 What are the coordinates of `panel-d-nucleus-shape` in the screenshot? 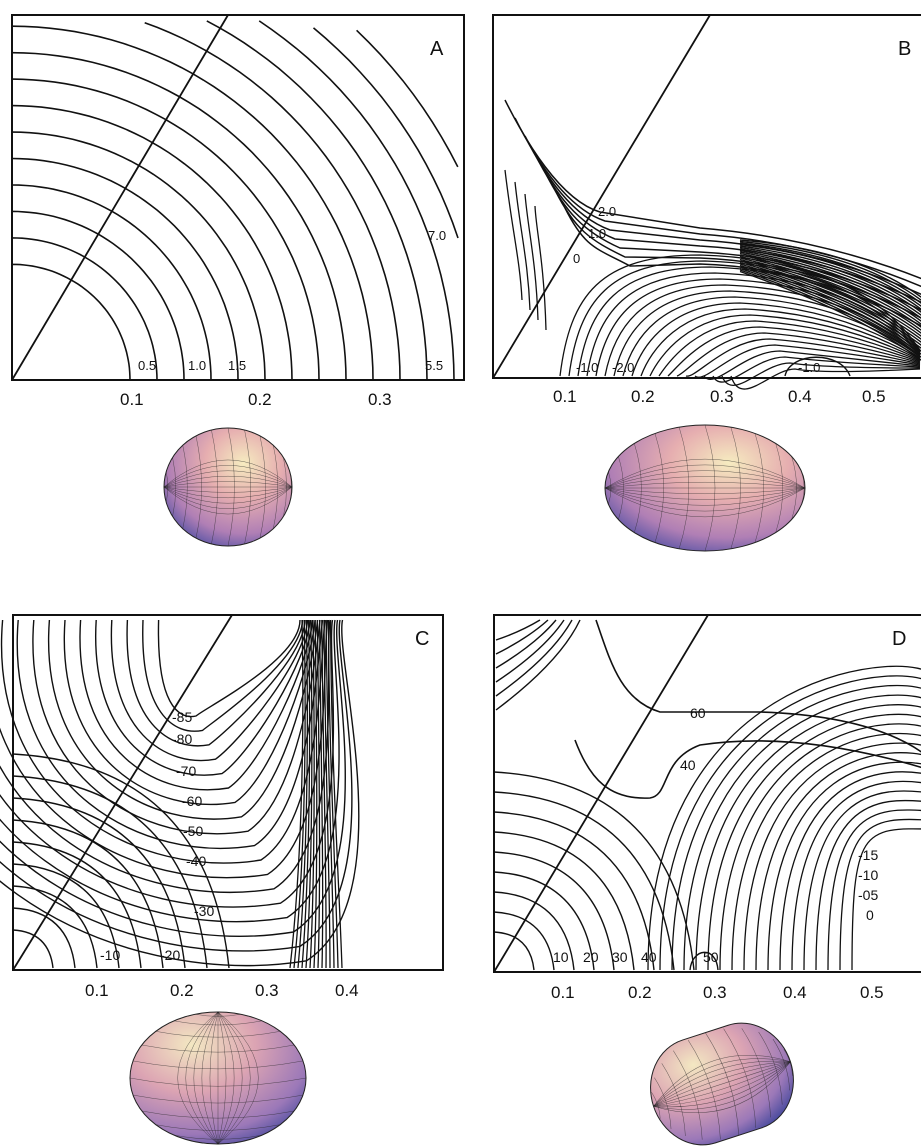 It's located at (722, 1084).